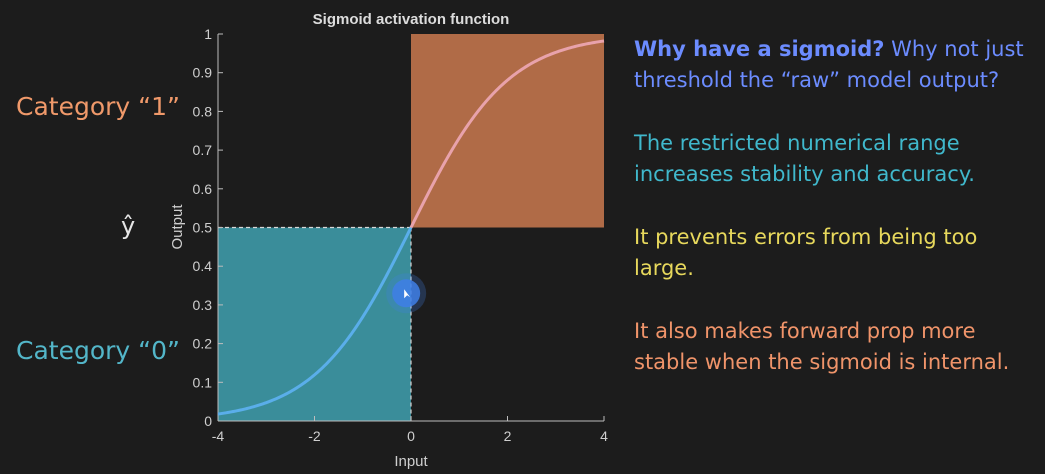  I want to click on category-zero-region, so click(314, 324).